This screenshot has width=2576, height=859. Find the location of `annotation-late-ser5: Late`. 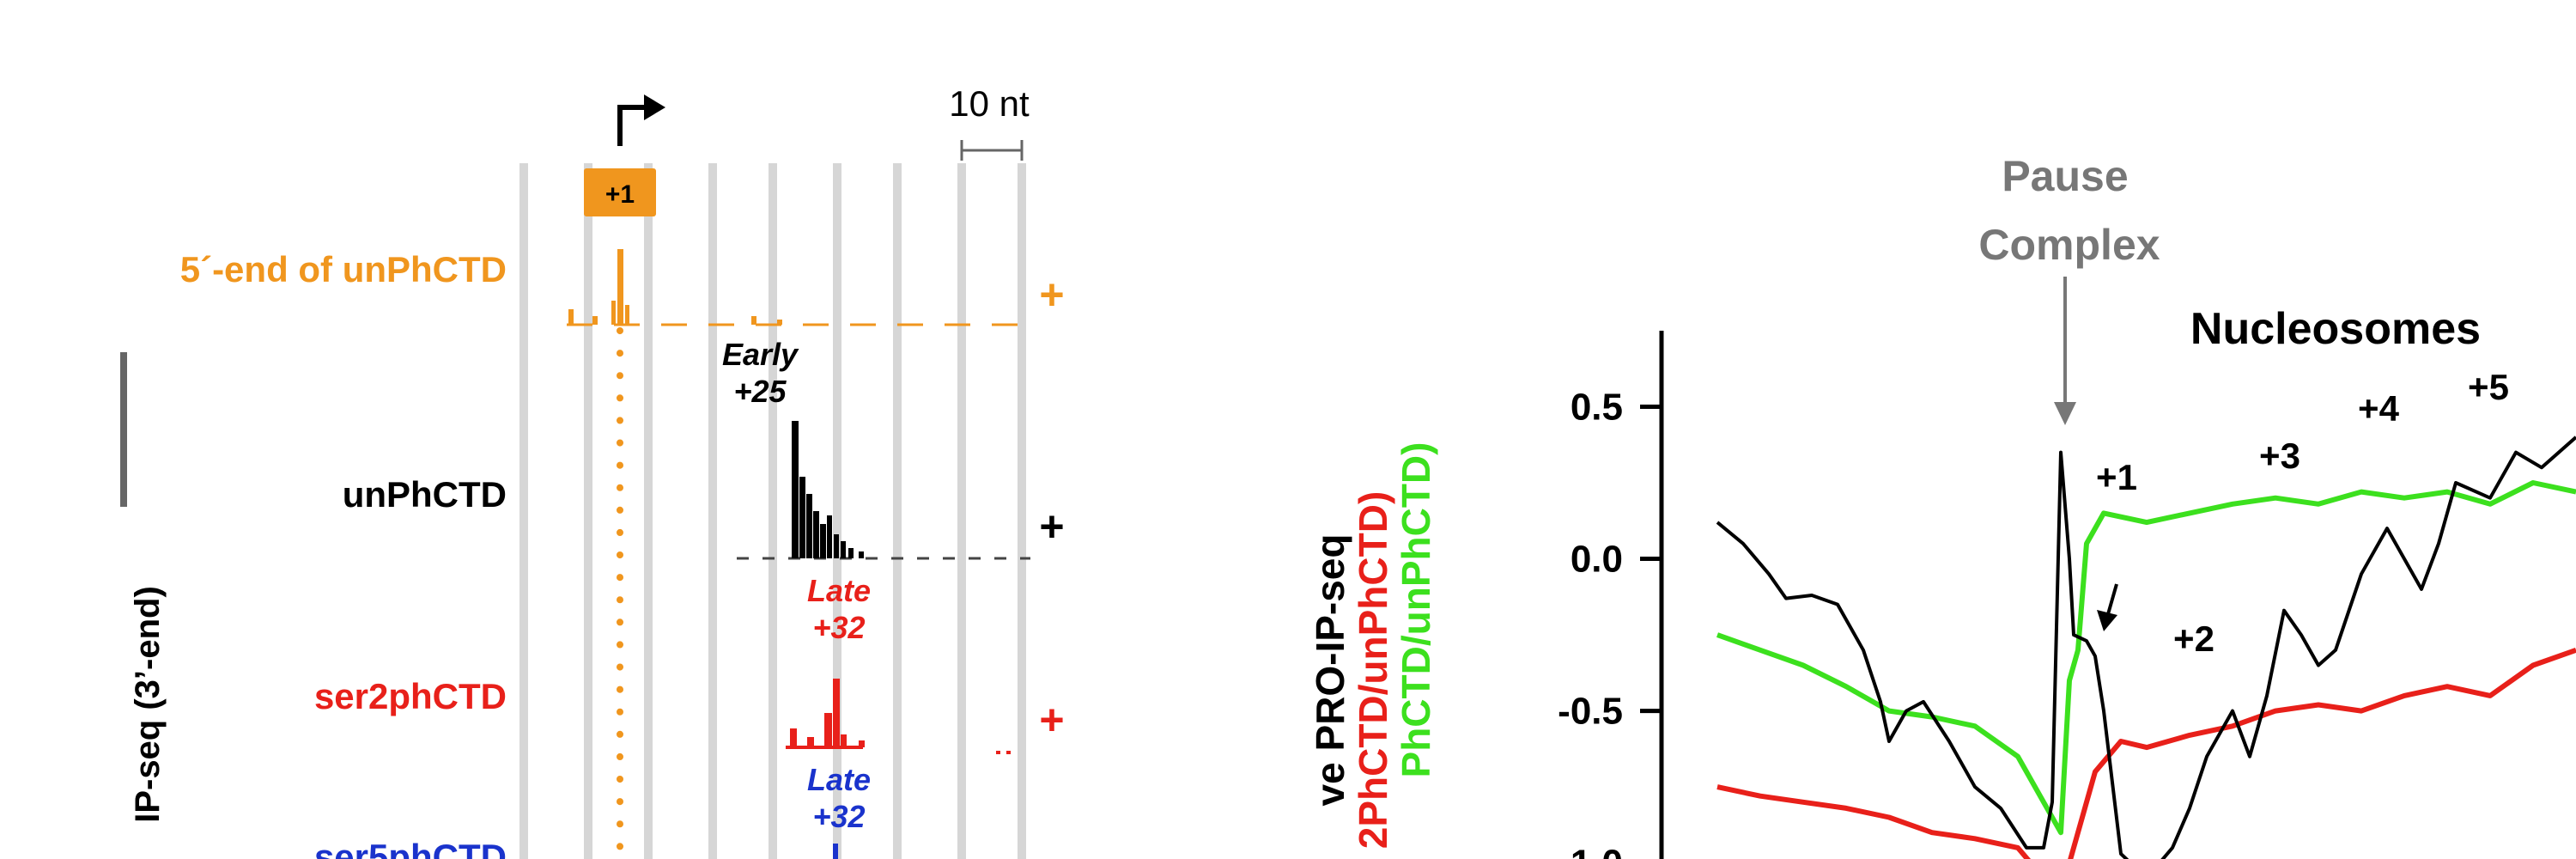

annotation-late-ser5: Late is located at coordinates (839, 780).